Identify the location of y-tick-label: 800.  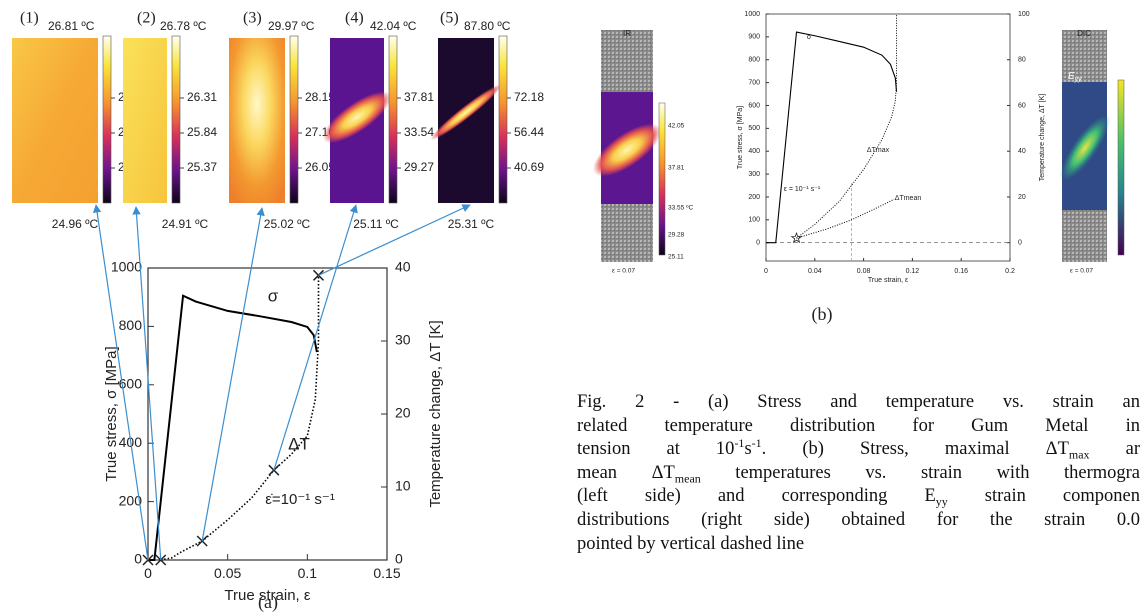
(754, 60).